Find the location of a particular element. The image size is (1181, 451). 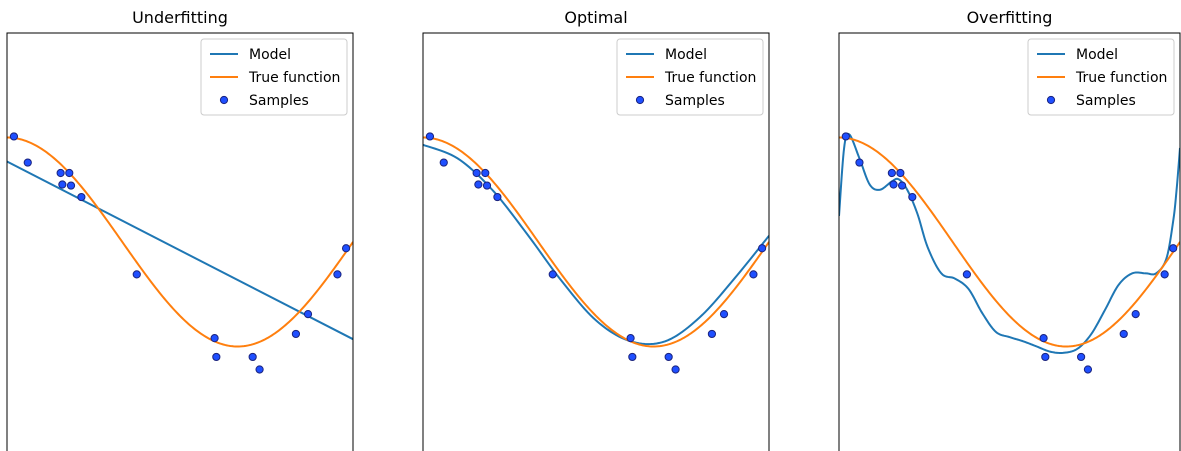

chart-title: Optimal is located at coordinates (595, 17).